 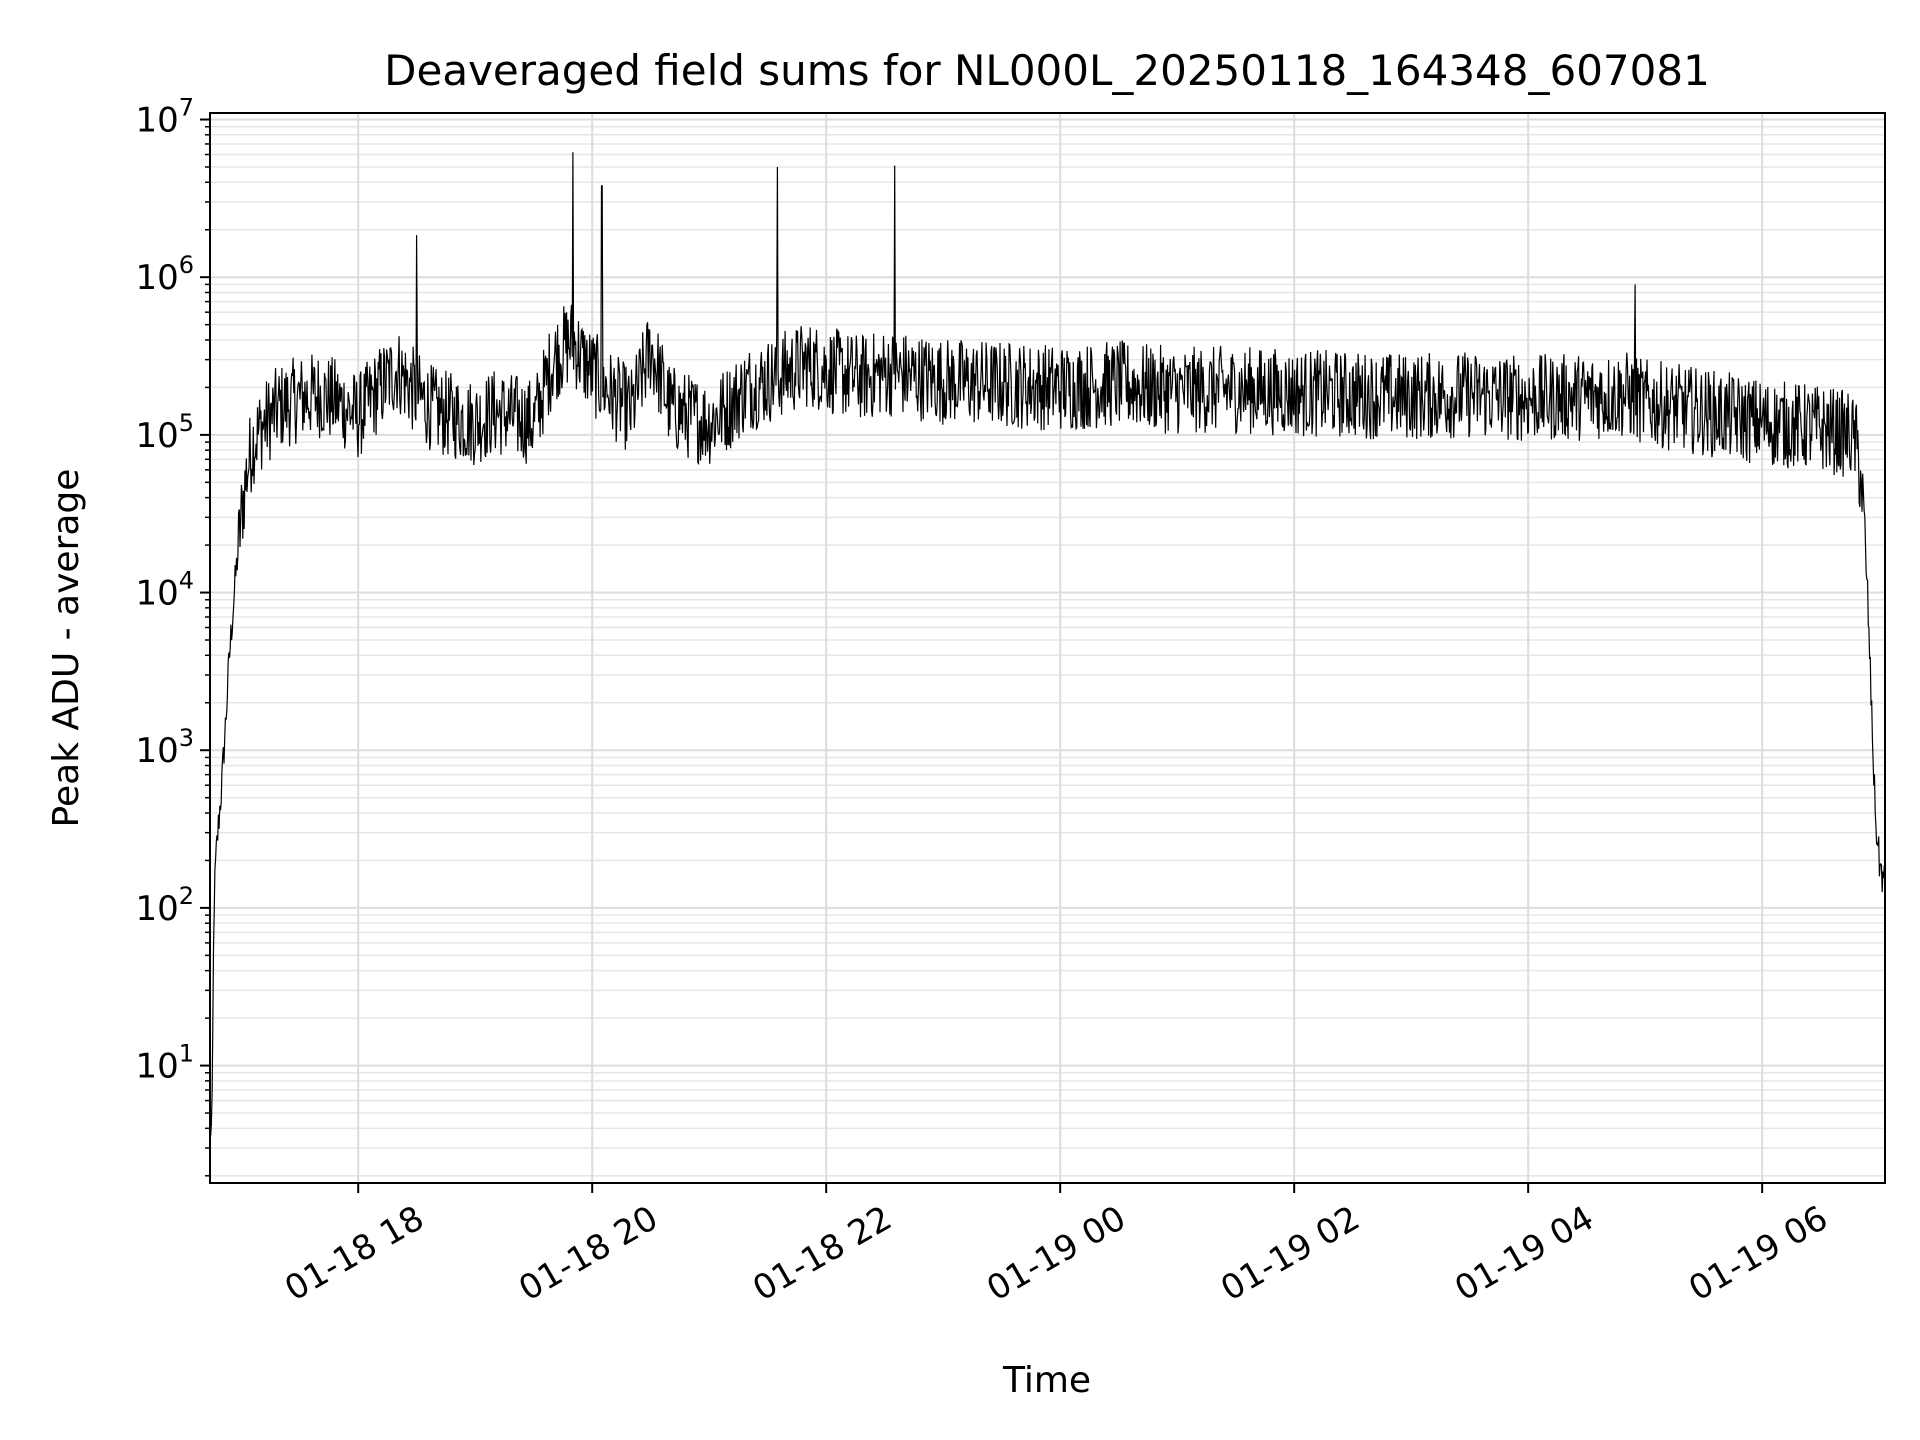 I want to click on x-tick-label: 01-18 22, so click(x=822, y=1253).